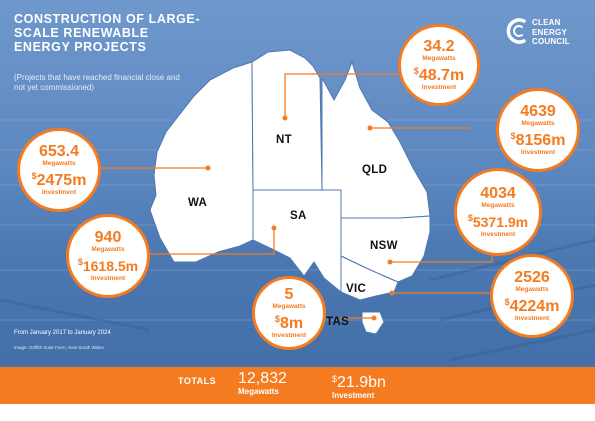 This screenshot has height=421, width=595. I want to click on bubble-tas: 5 Megawatts $8m Investment, so click(289, 313).